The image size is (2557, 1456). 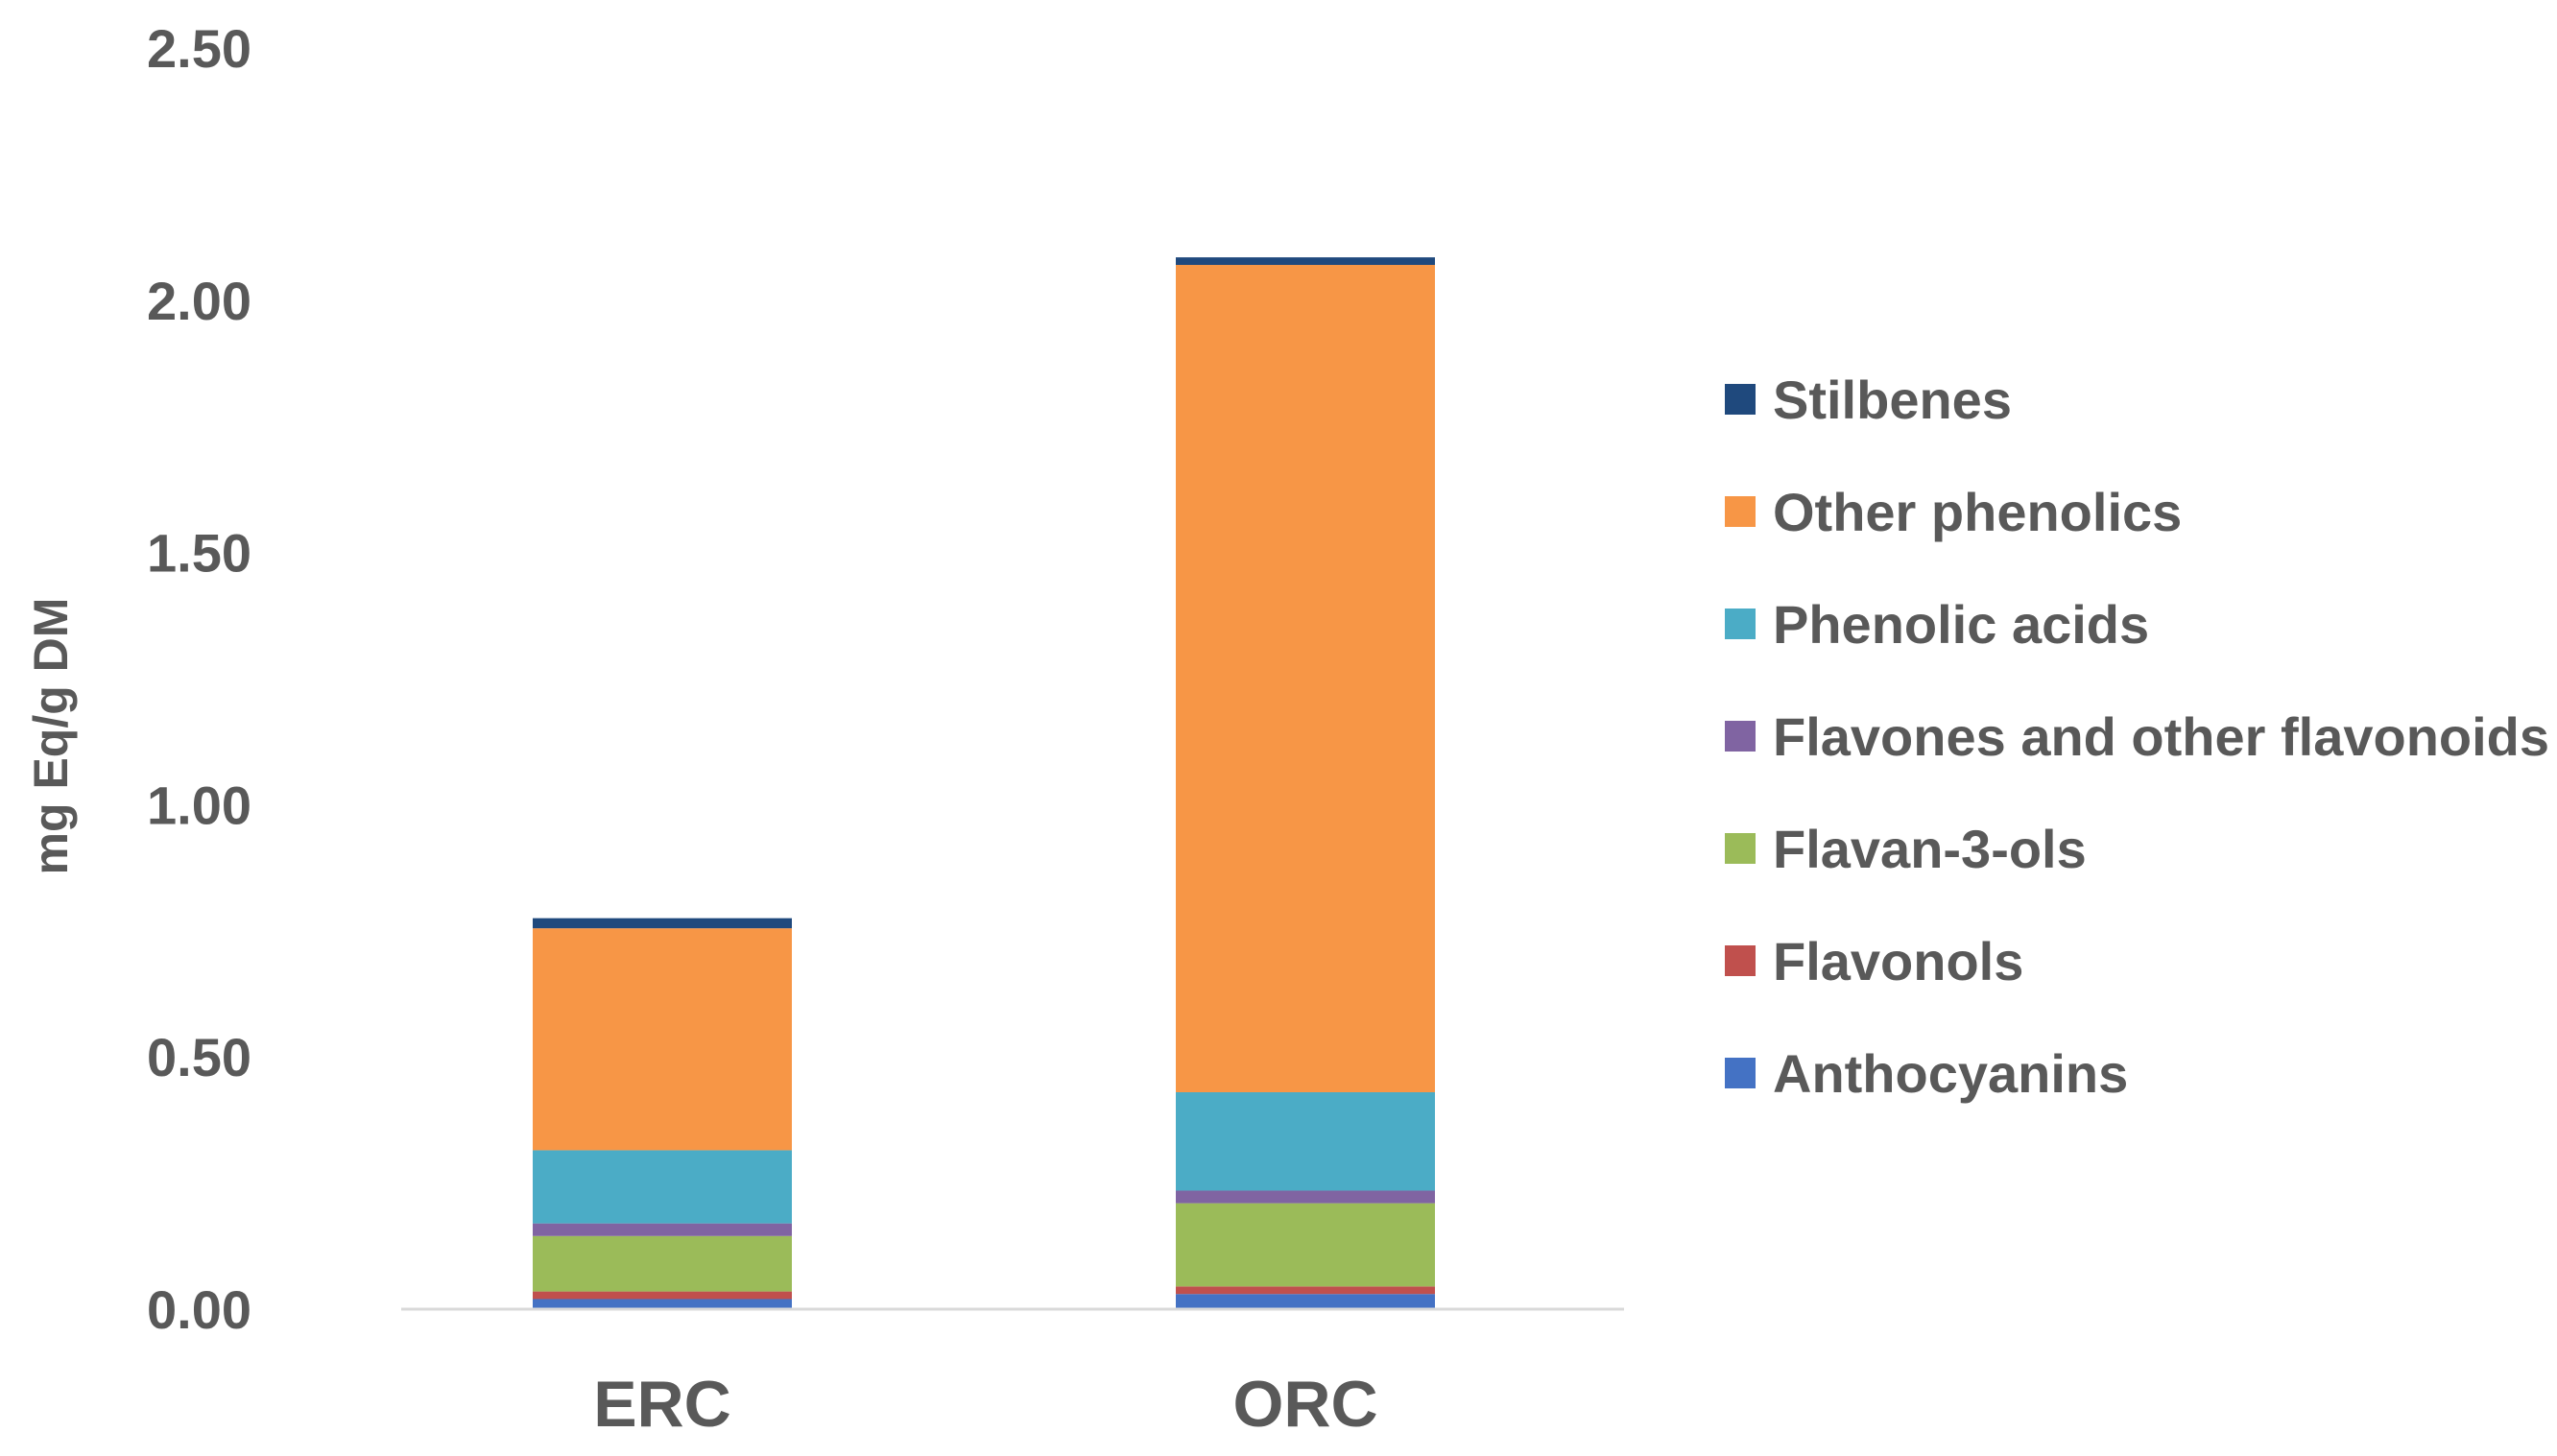 I want to click on legend-label: Phenolic acids, so click(x=1961, y=624).